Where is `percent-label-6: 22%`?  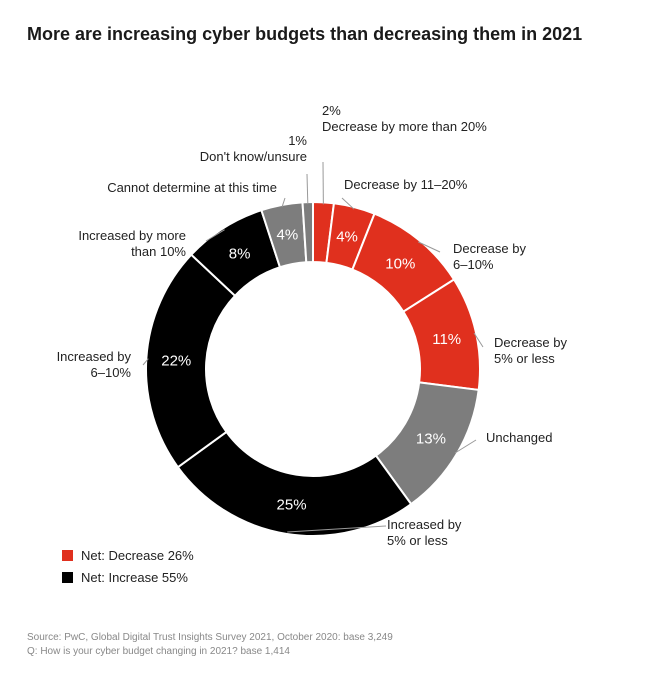 percent-label-6: 22% is located at coordinates (176, 360).